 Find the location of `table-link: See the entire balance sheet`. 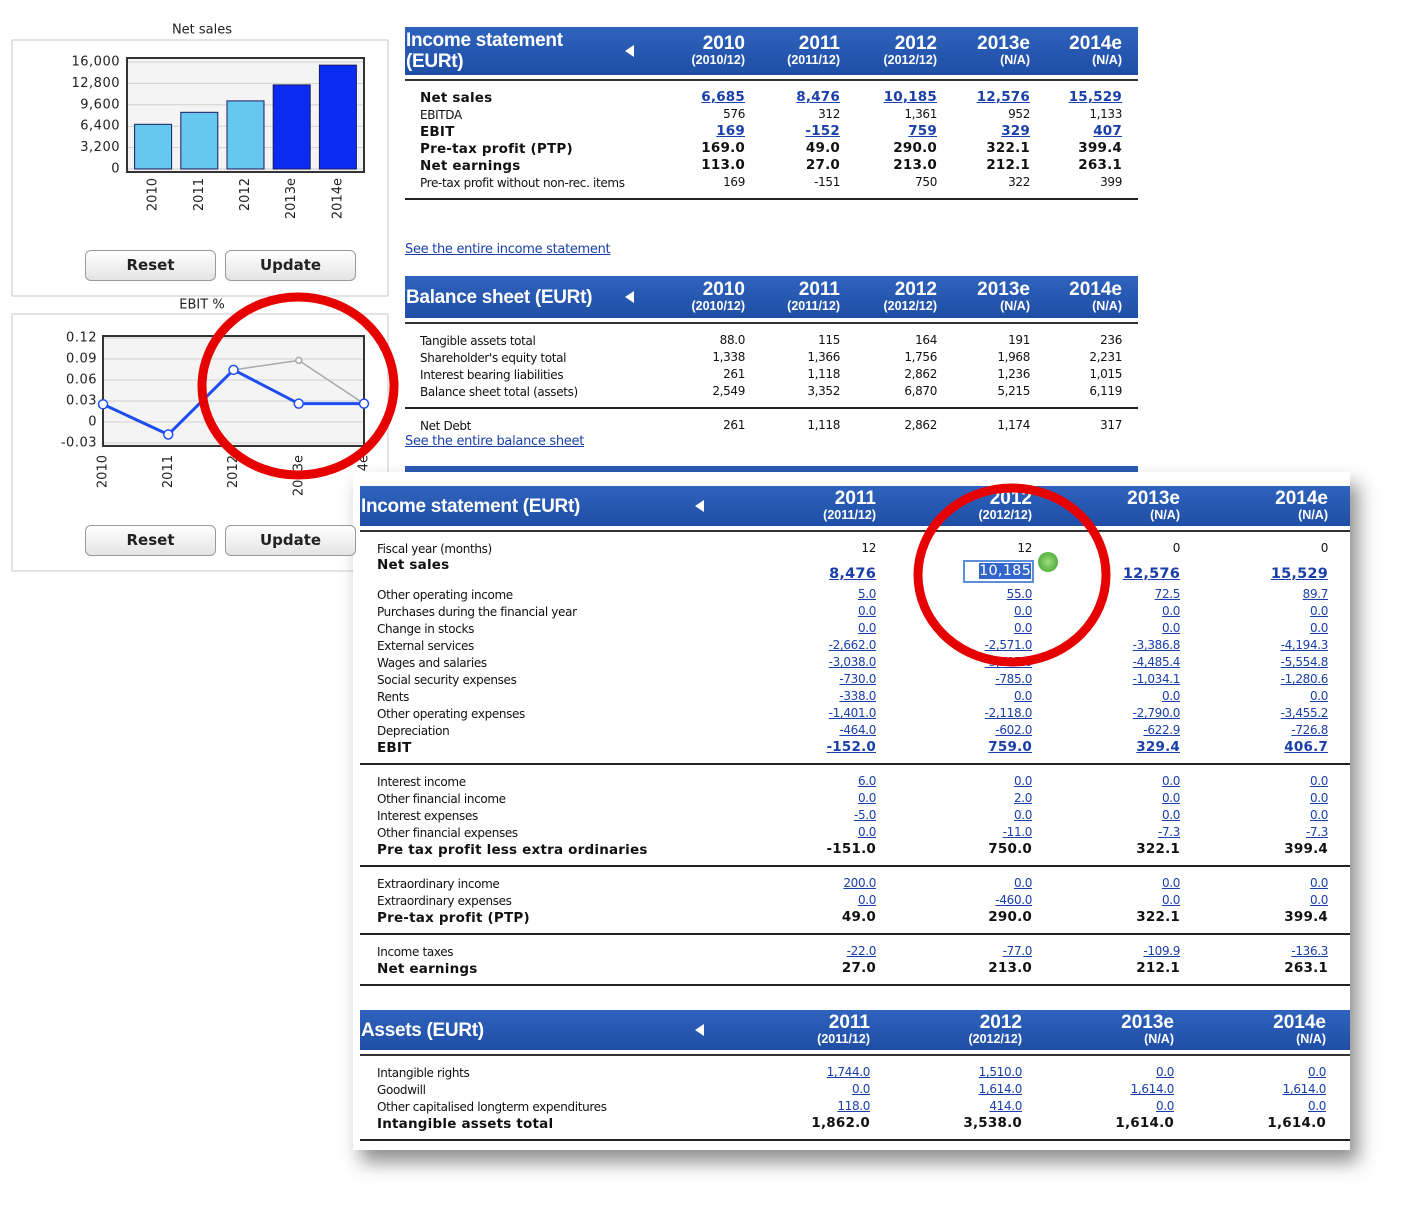

table-link: See the entire balance sheet is located at coordinates (495, 441).